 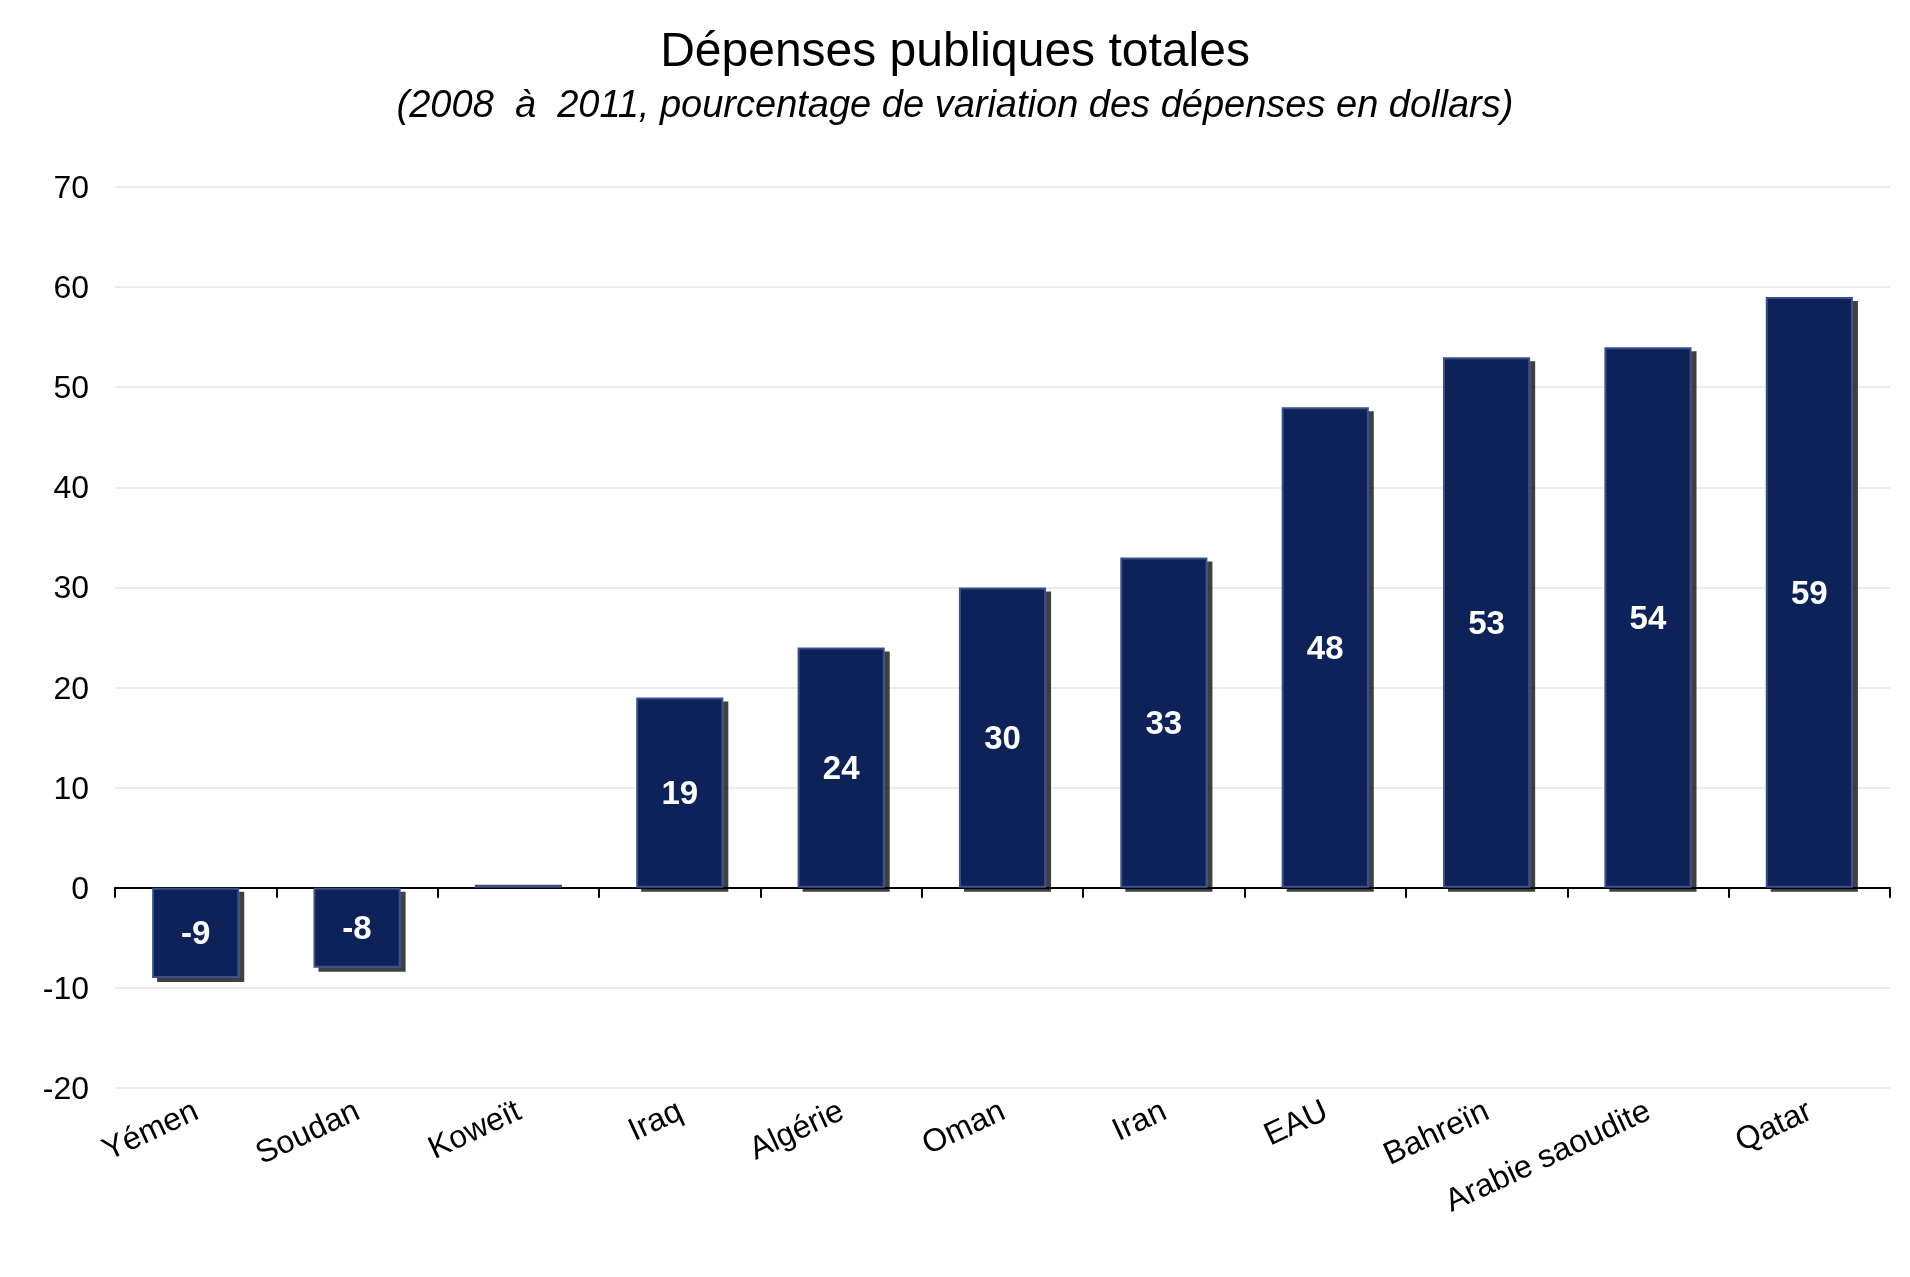 I want to click on data-label: 54, so click(x=1648, y=617).